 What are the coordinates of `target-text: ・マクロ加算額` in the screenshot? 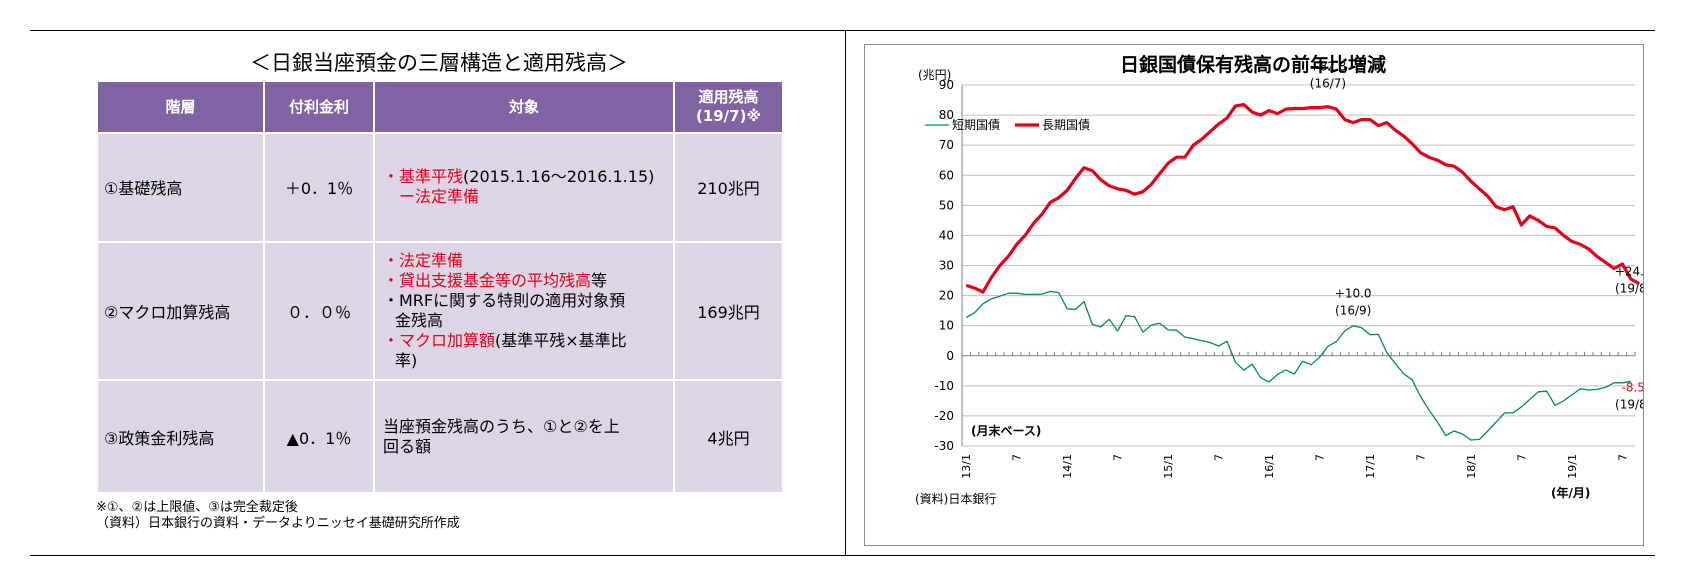 It's located at (439, 340).